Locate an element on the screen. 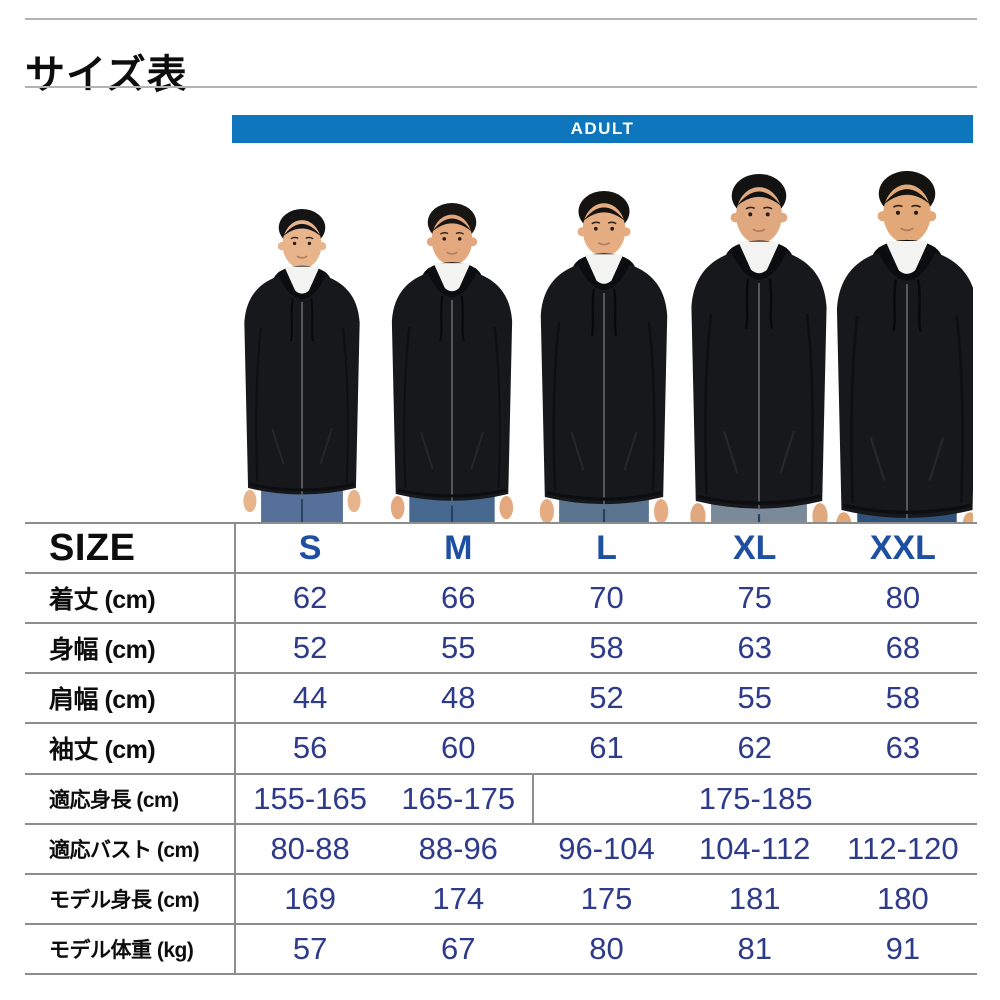  cell-value: 180 is located at coordinates (902, 900).